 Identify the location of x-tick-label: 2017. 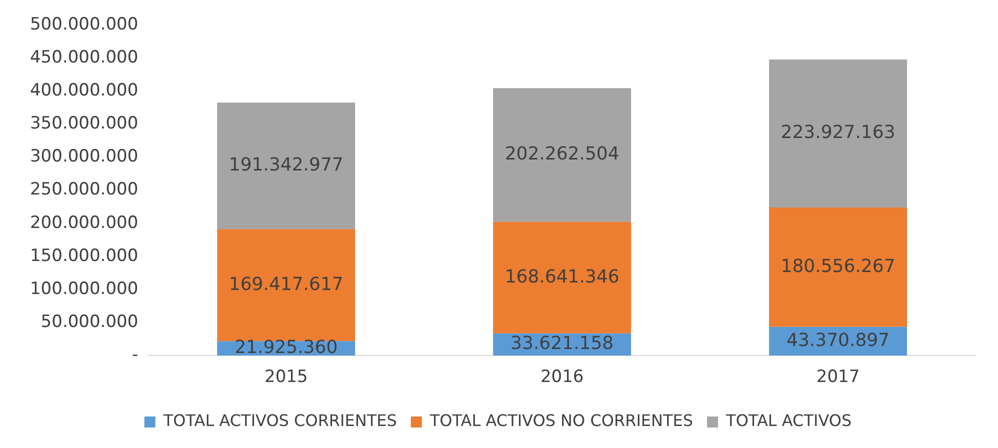
(838, 377).